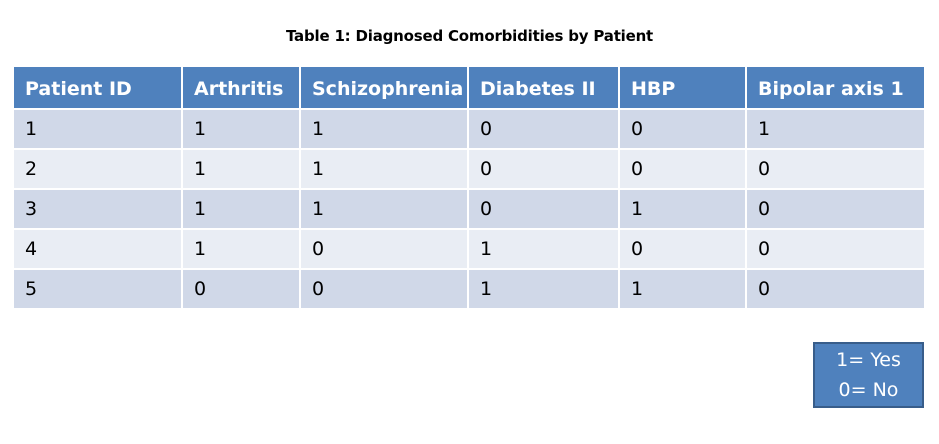 The image size is (939, 444). What do you see at coordinates (835, 88) in the screenshot?
I see `header-bipolar-axis-1: Bipolar axis 1` at bounding box center [835, 88].